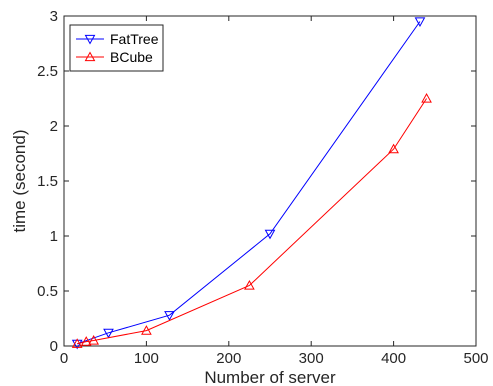 The height and width of the screenshot is (386, 493). I want to click on legend-box, so click(116, 48).